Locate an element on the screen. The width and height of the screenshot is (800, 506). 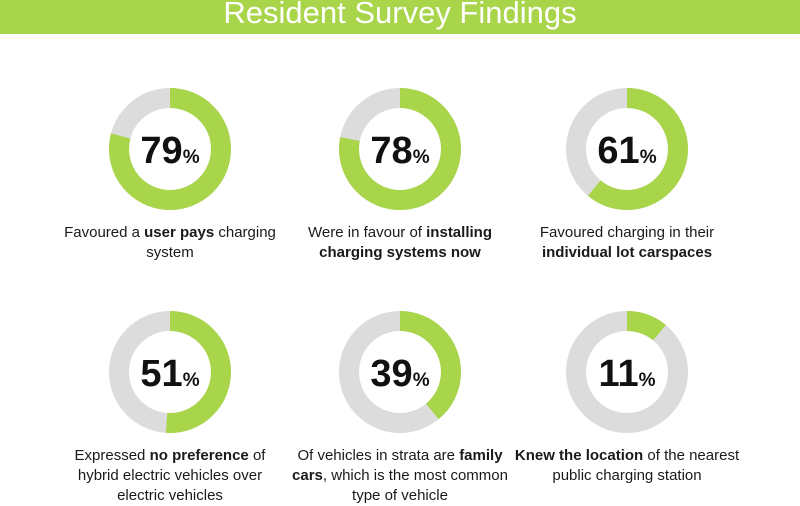
donut-chart: 11% is located at coordinates (627, 372).